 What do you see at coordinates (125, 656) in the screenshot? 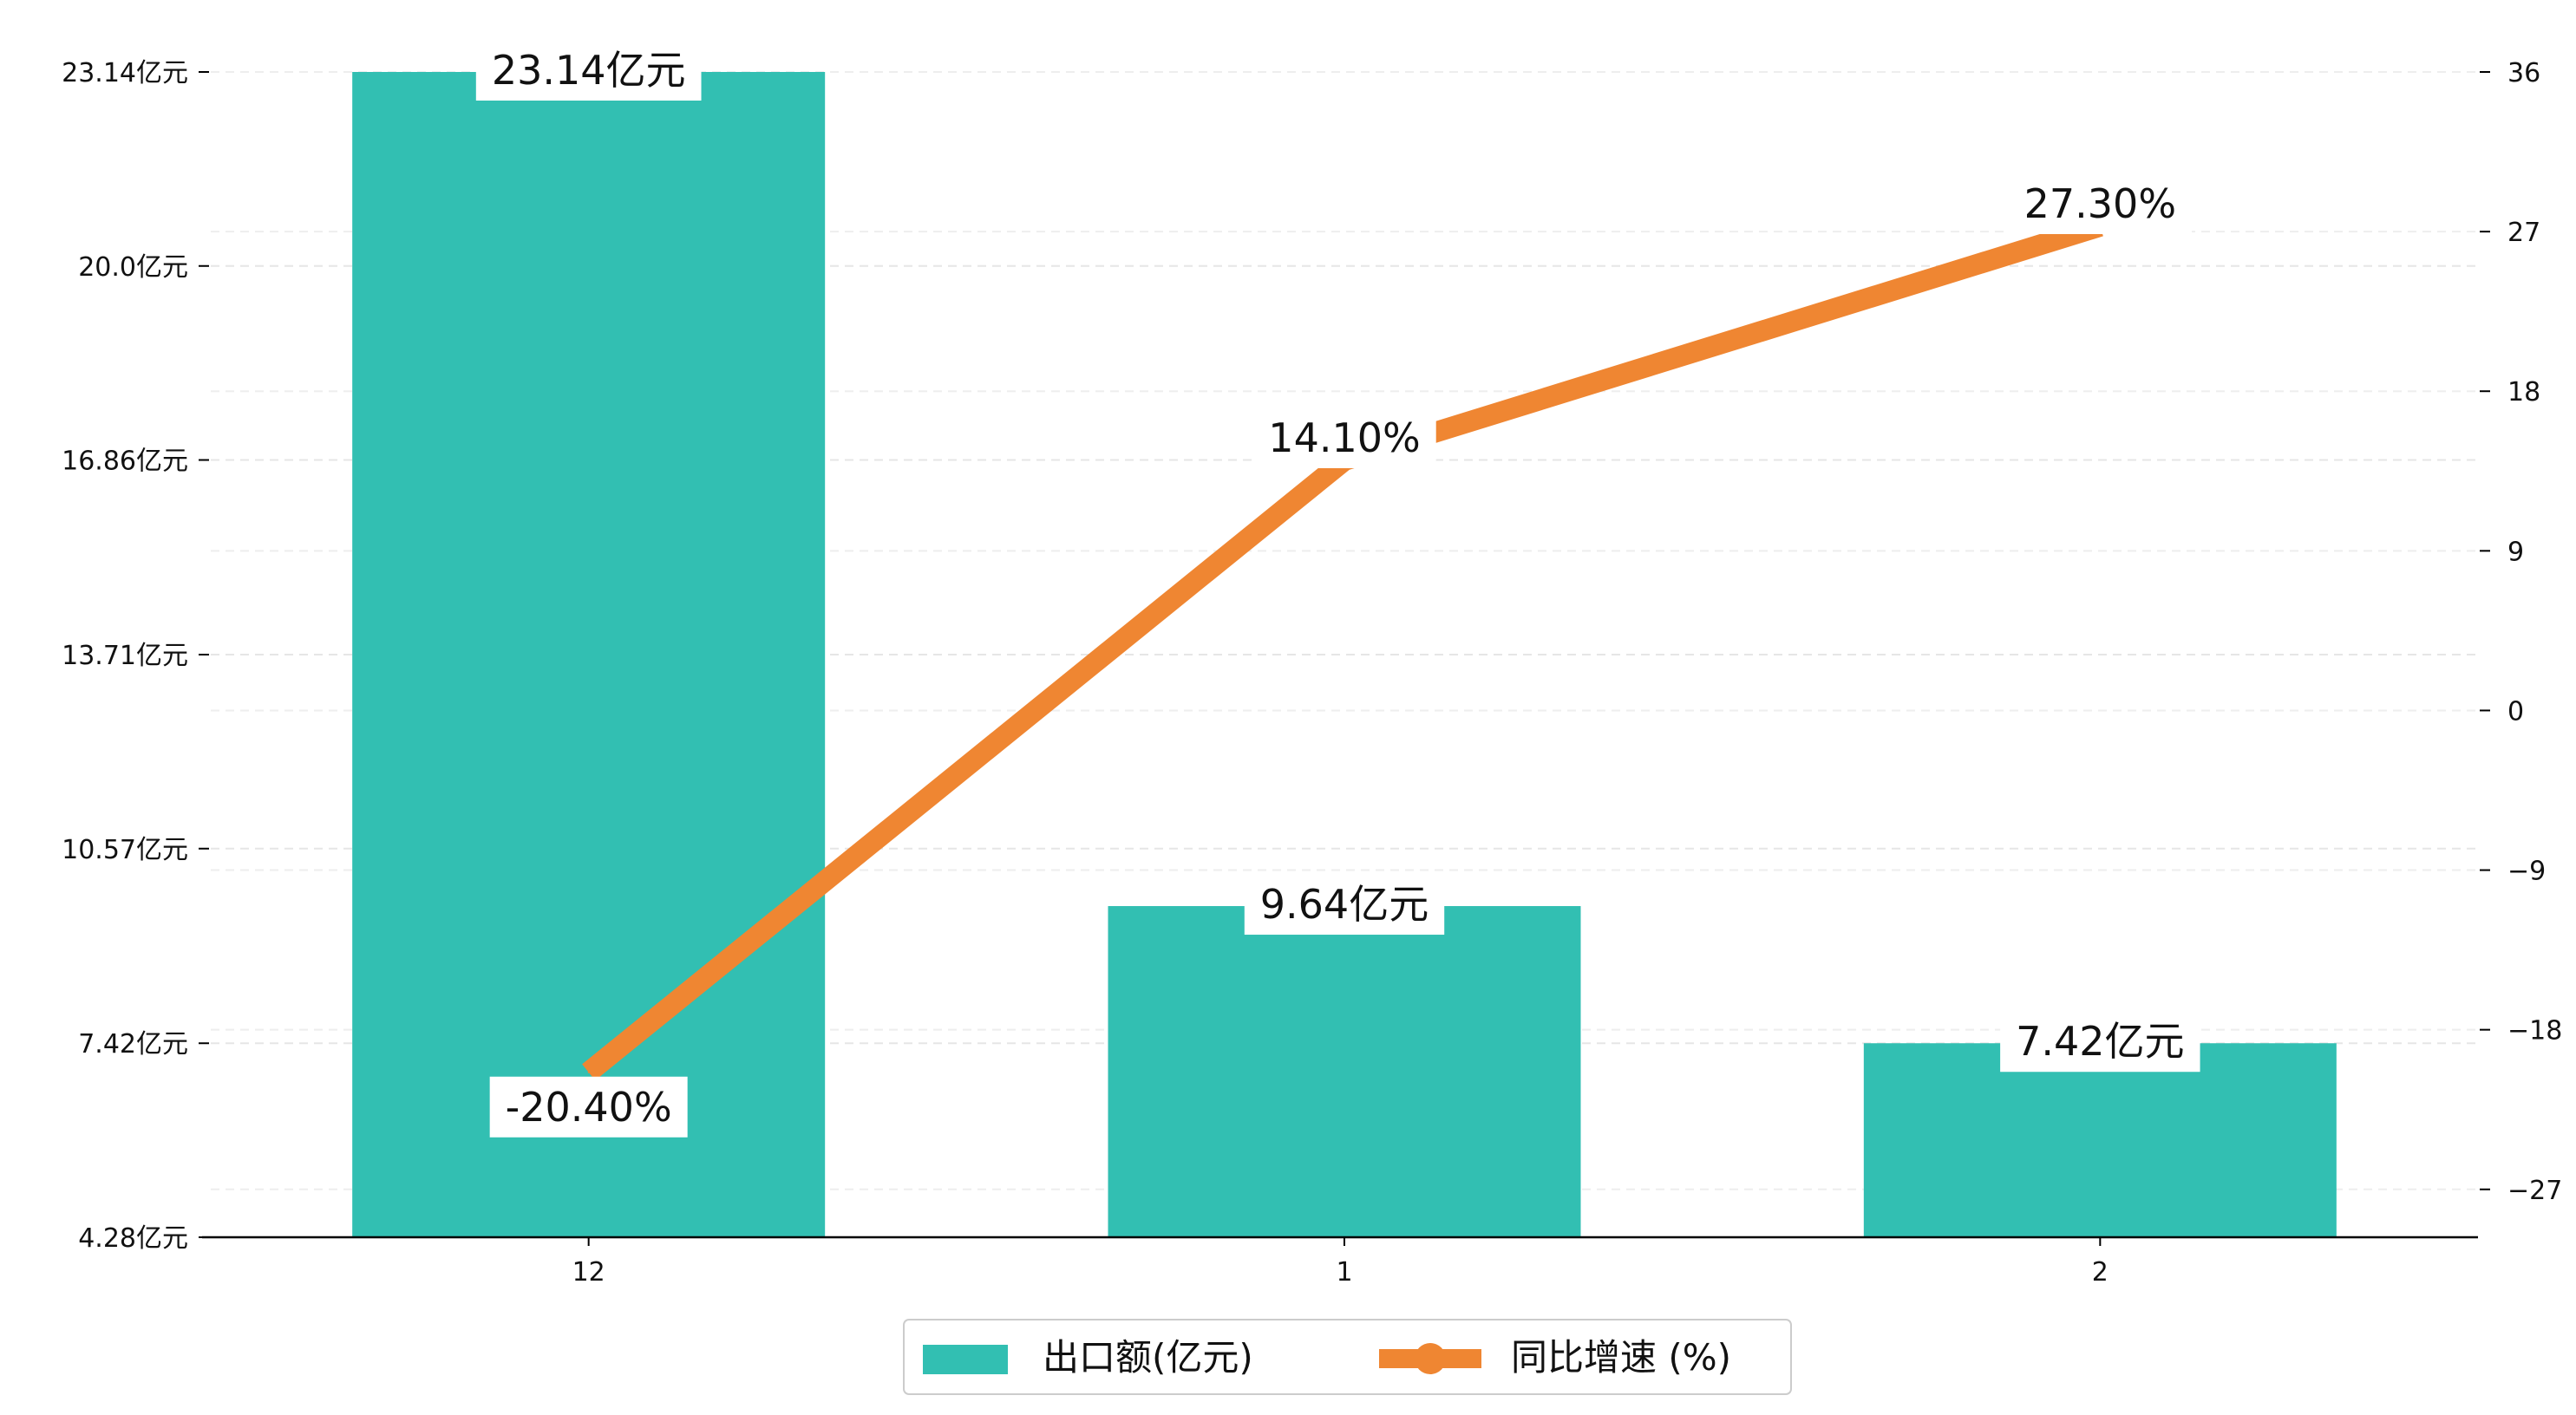
I see `y-left-tick-label: 13.71亿元` at bounding box center [125, 656].